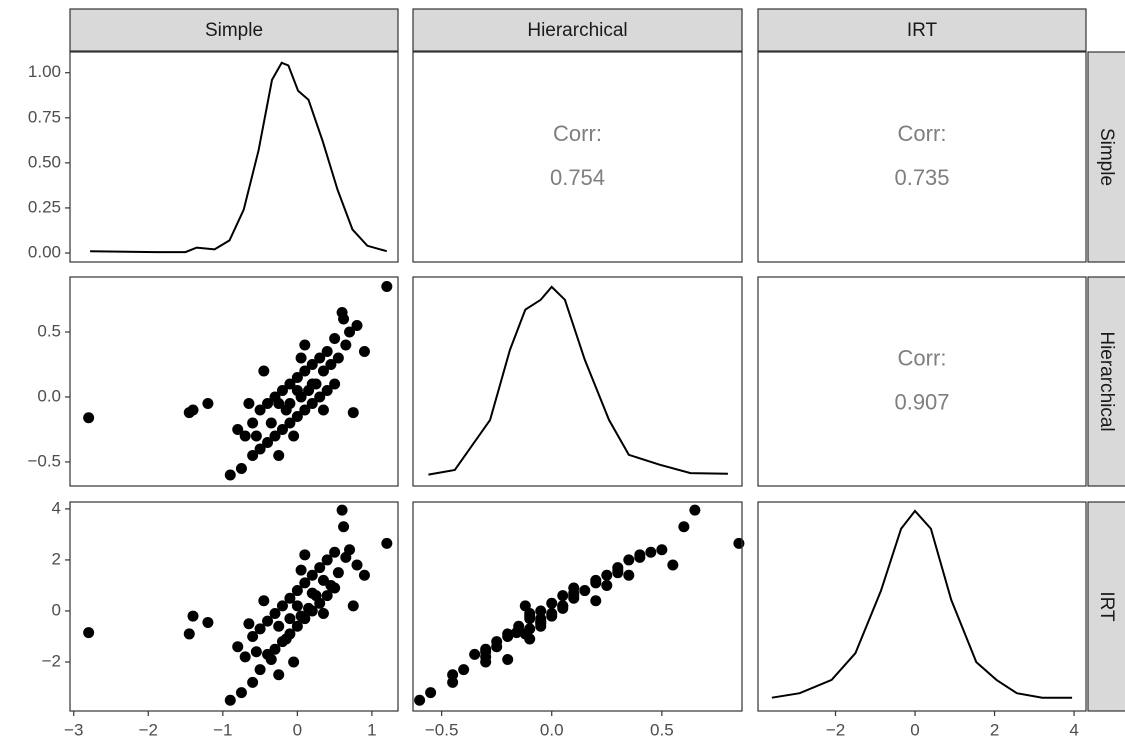 The image size is (1125, 746). What do you see at coordinates (921, 177) in the screenshot?
I see `corr-value: 0.735` at bounding box center [921, 177].